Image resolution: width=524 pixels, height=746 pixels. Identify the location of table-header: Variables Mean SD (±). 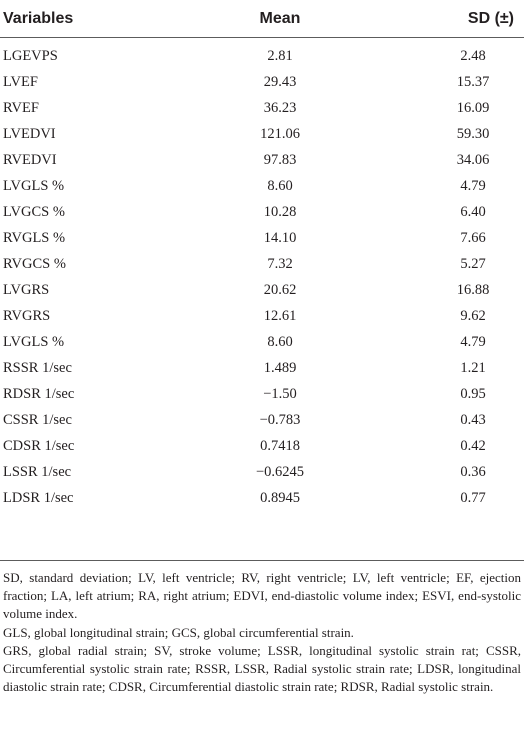
(262, 19).